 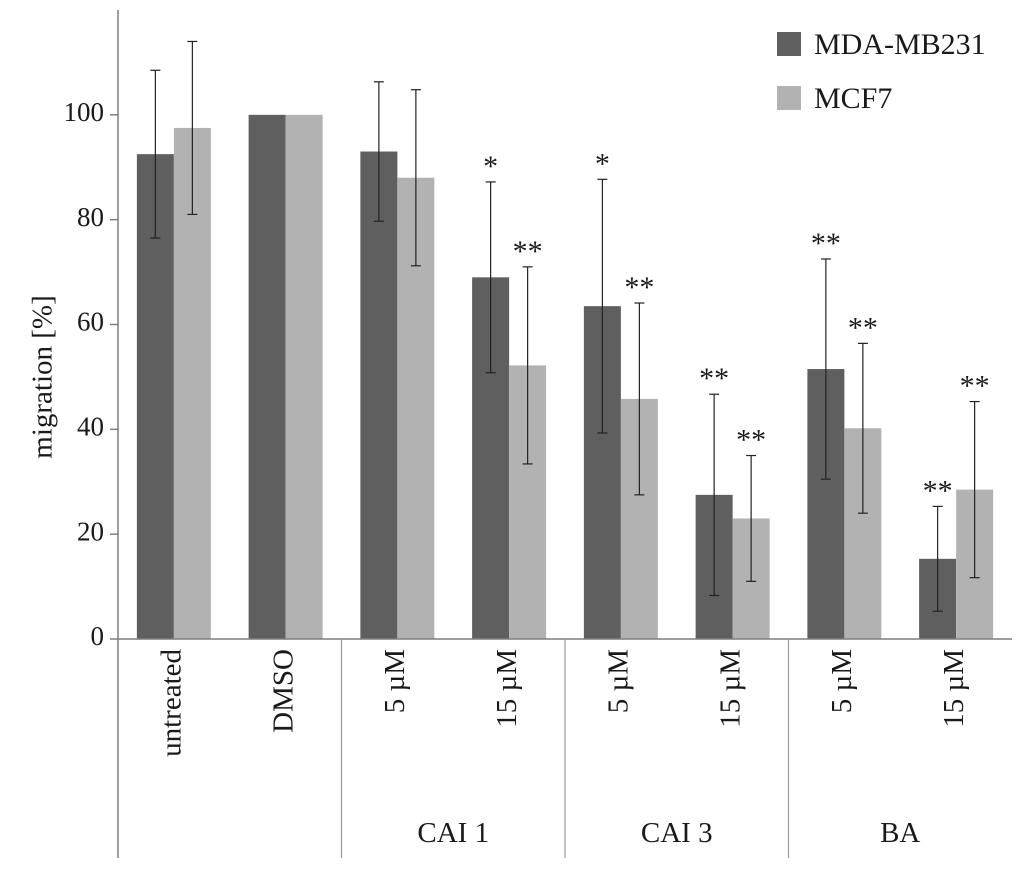 What do you see at coordinates (639, 287) in the screenshot?
I see `significance-mcf7-4: **` at bounding box center [639, 287].